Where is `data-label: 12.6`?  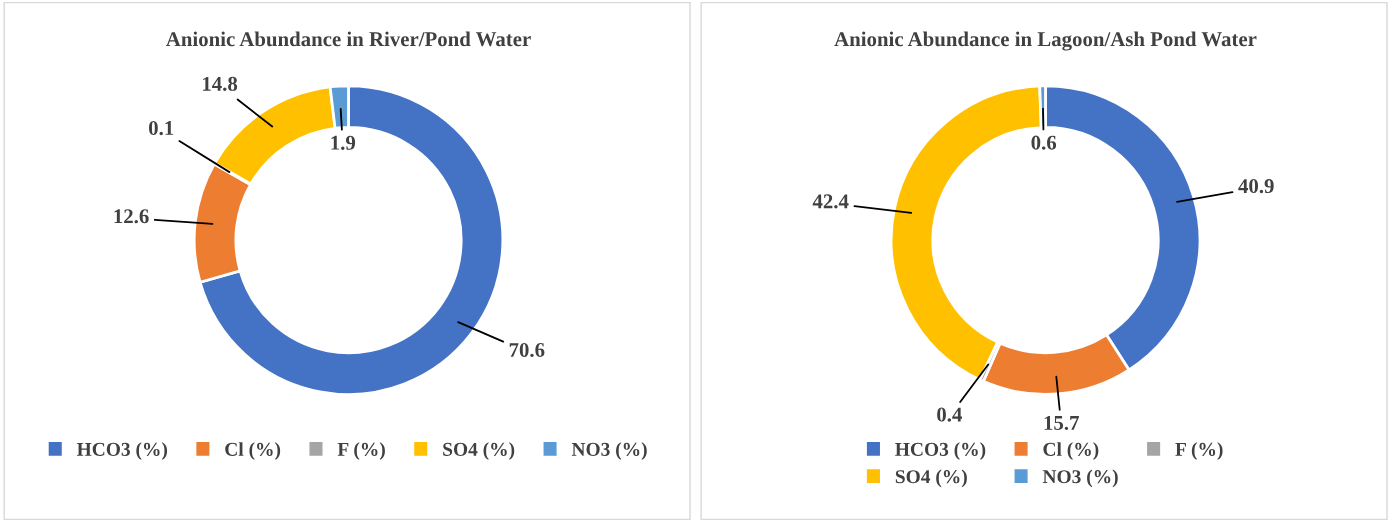
data-label: 12.6 is located at coordinates (131, 216).